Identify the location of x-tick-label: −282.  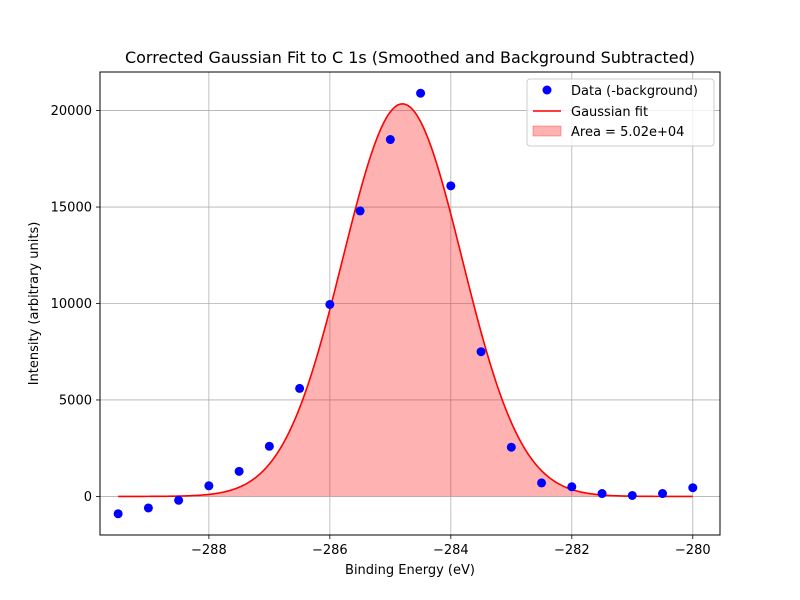
(572, 550).